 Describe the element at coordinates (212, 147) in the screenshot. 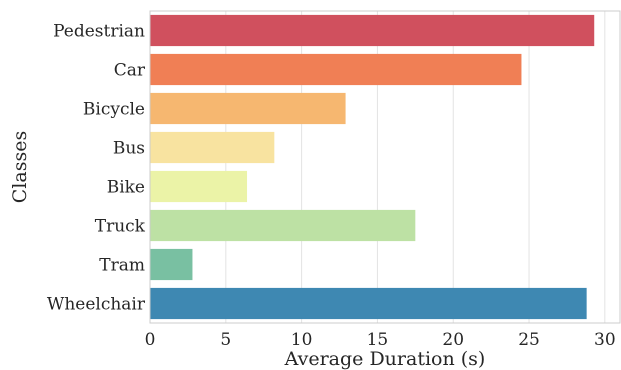

I see `bar-bus` at that location.